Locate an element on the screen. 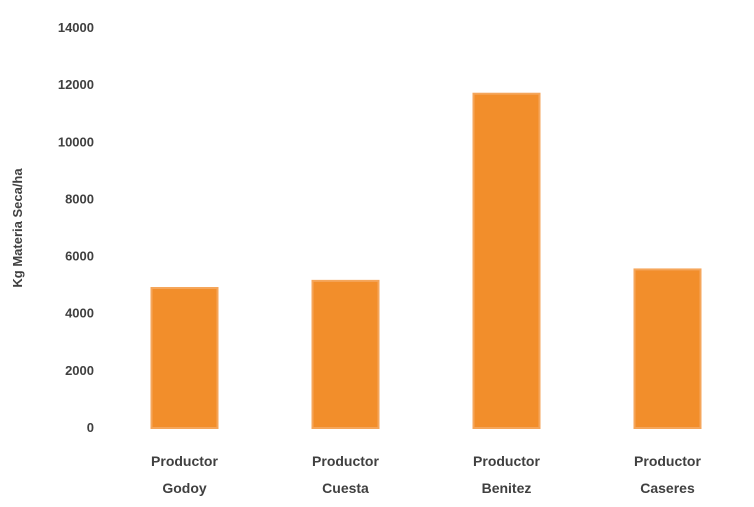 This screenshot has width=754, height=507. y-tick-label: 4000 is located at coordinates (79, 313).